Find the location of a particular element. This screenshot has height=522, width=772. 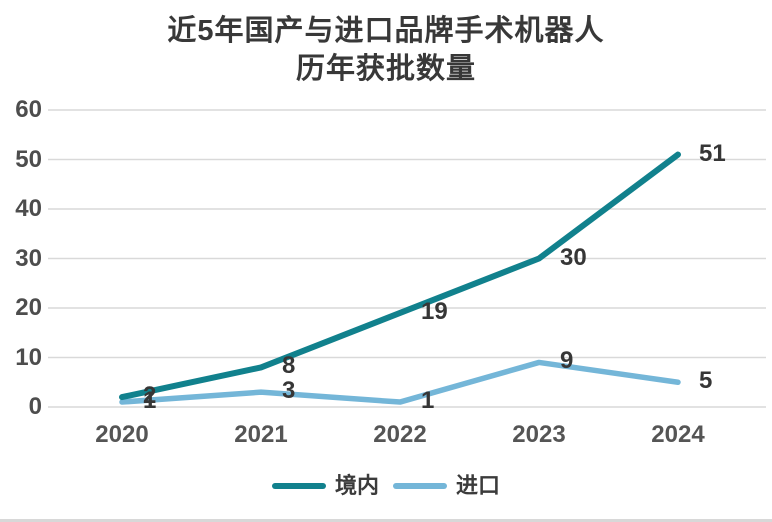

data-label-domestic: 2 is located at coordinates (150, 396).